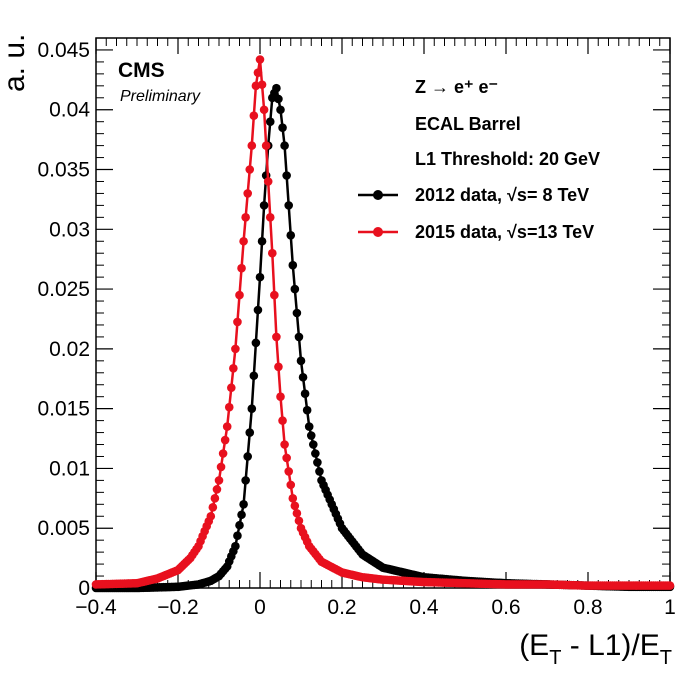 The image size is (698, 675). Describe the element at coordinates (670, 607) in the screenshot. I see `x-tick-label: 1` at that location.